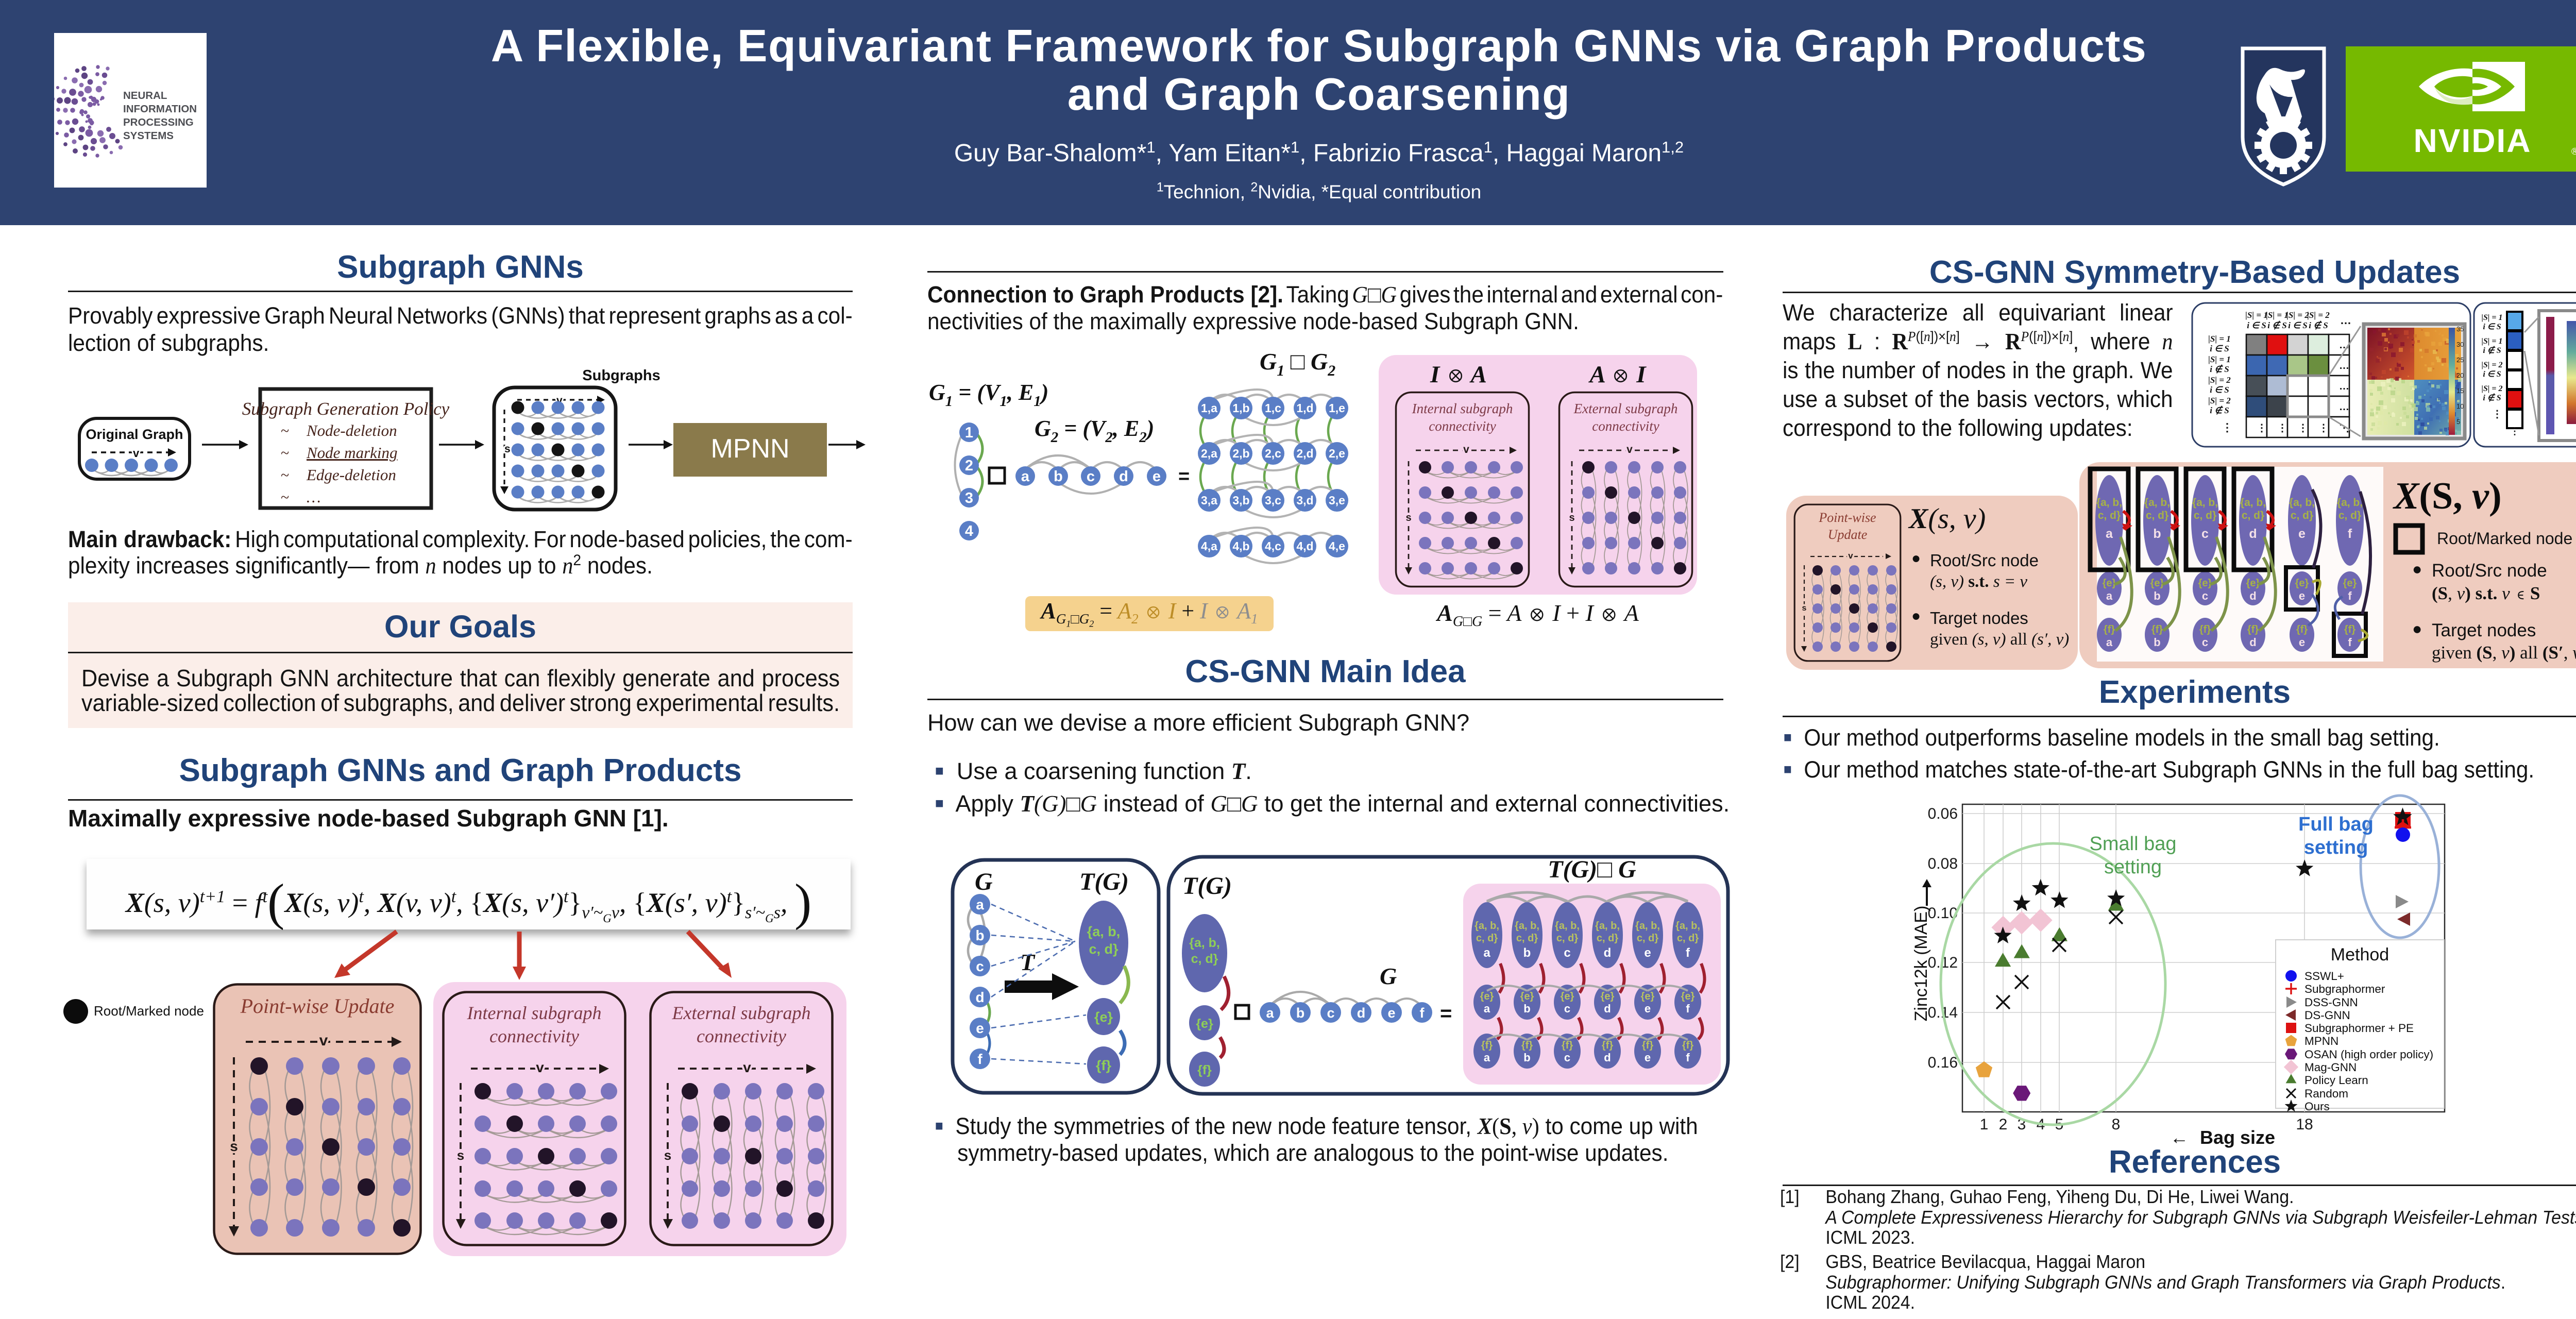 The height and width of the screenshot is (1319, 2576). I want to click on svg-text: 1,c, so click(1273, 408).